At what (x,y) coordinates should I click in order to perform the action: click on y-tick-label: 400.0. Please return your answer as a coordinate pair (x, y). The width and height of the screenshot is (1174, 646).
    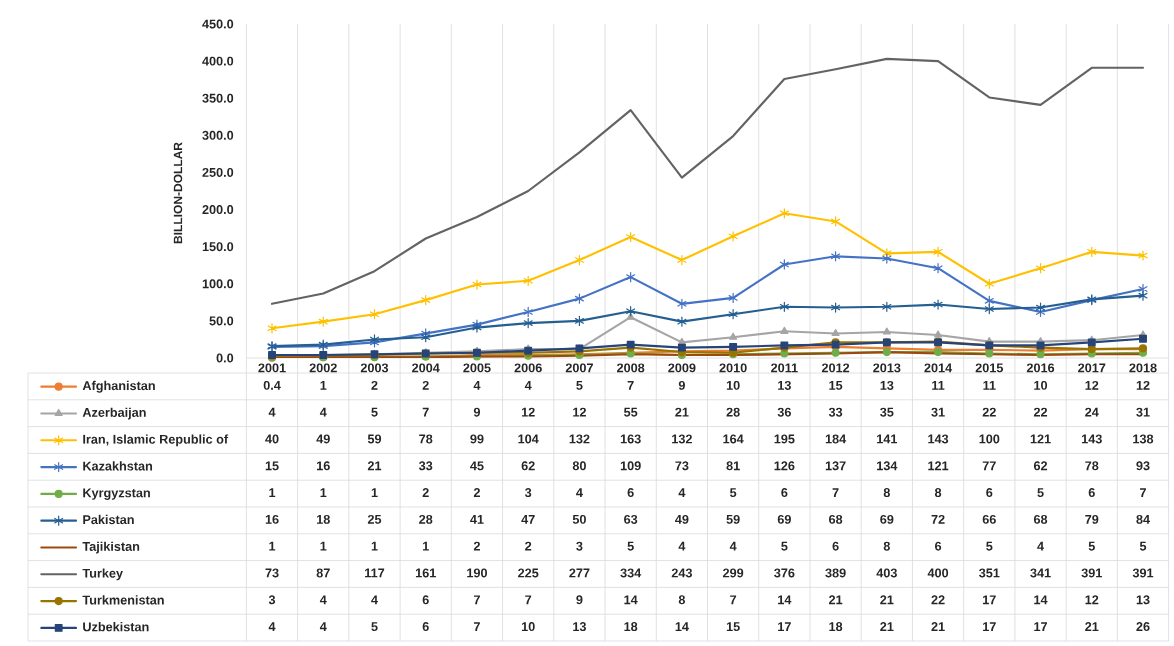
    Looking at the image, I should click on (218, 61).